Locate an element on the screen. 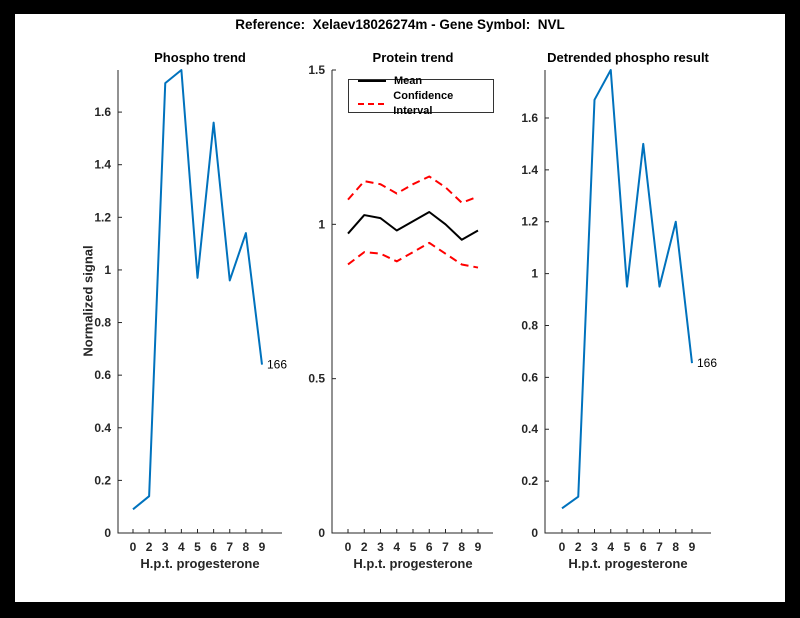 The image size is (800, 618). subplot3-x-axis-label: H.p.t. progesterone is located at coordinates (628, 563).